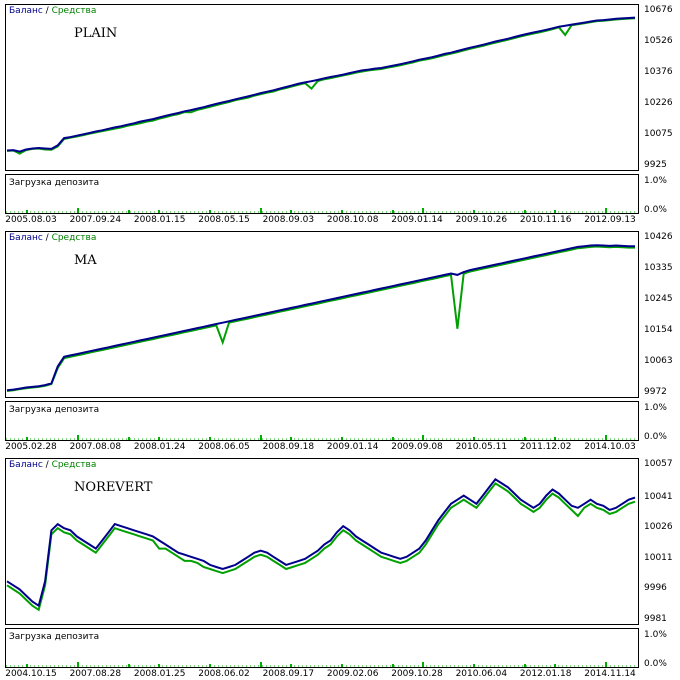 The height and width of the screenshot is (680, 680). What do you see at coordinates (31, 674) in the screenshot?
I see `x-tick-label: 2004.10.15` at bounding box center [31, 674].